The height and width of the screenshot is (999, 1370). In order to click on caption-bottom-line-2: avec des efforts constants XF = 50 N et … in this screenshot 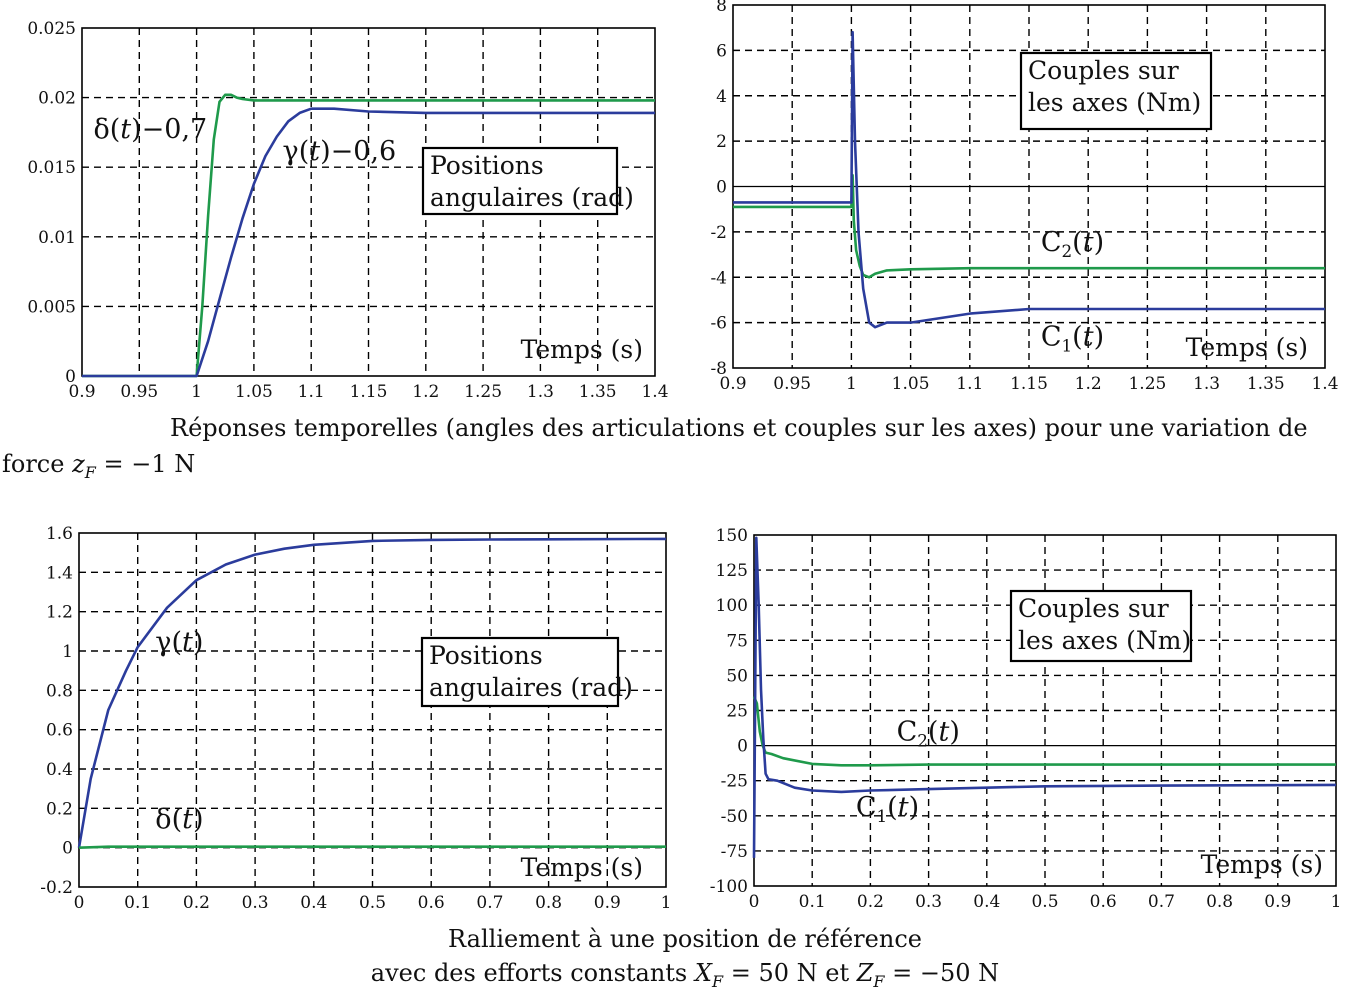, I will do `click(685, 975)`.